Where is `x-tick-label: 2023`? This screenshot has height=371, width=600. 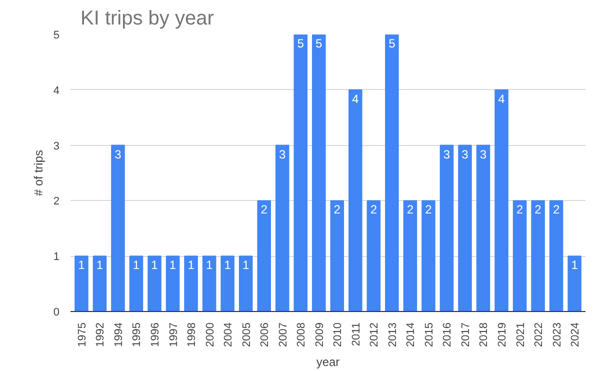 x-tick-label: 2023 is located at coordinates (557, 334).